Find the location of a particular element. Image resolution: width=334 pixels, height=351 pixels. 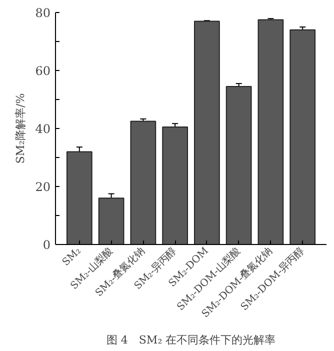

y-tick-label: 80 is located at coordinates (43, 13).